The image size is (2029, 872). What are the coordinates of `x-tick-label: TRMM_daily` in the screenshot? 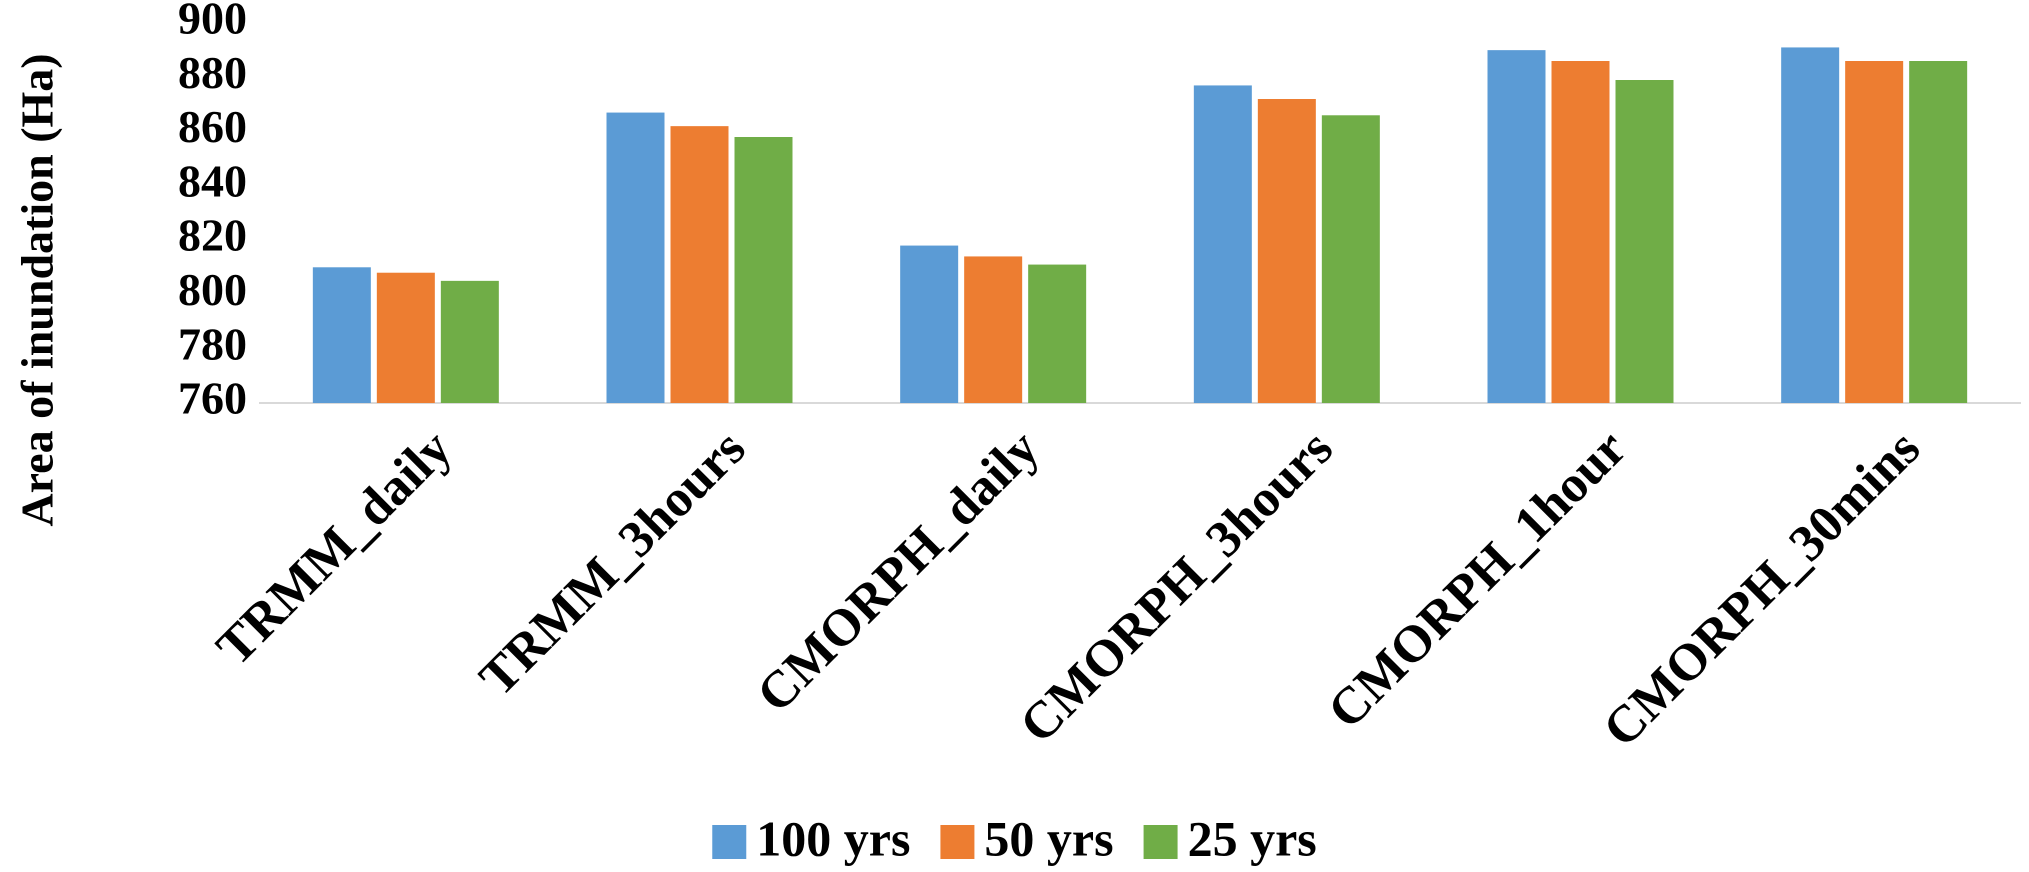 It's located at (334, 548).